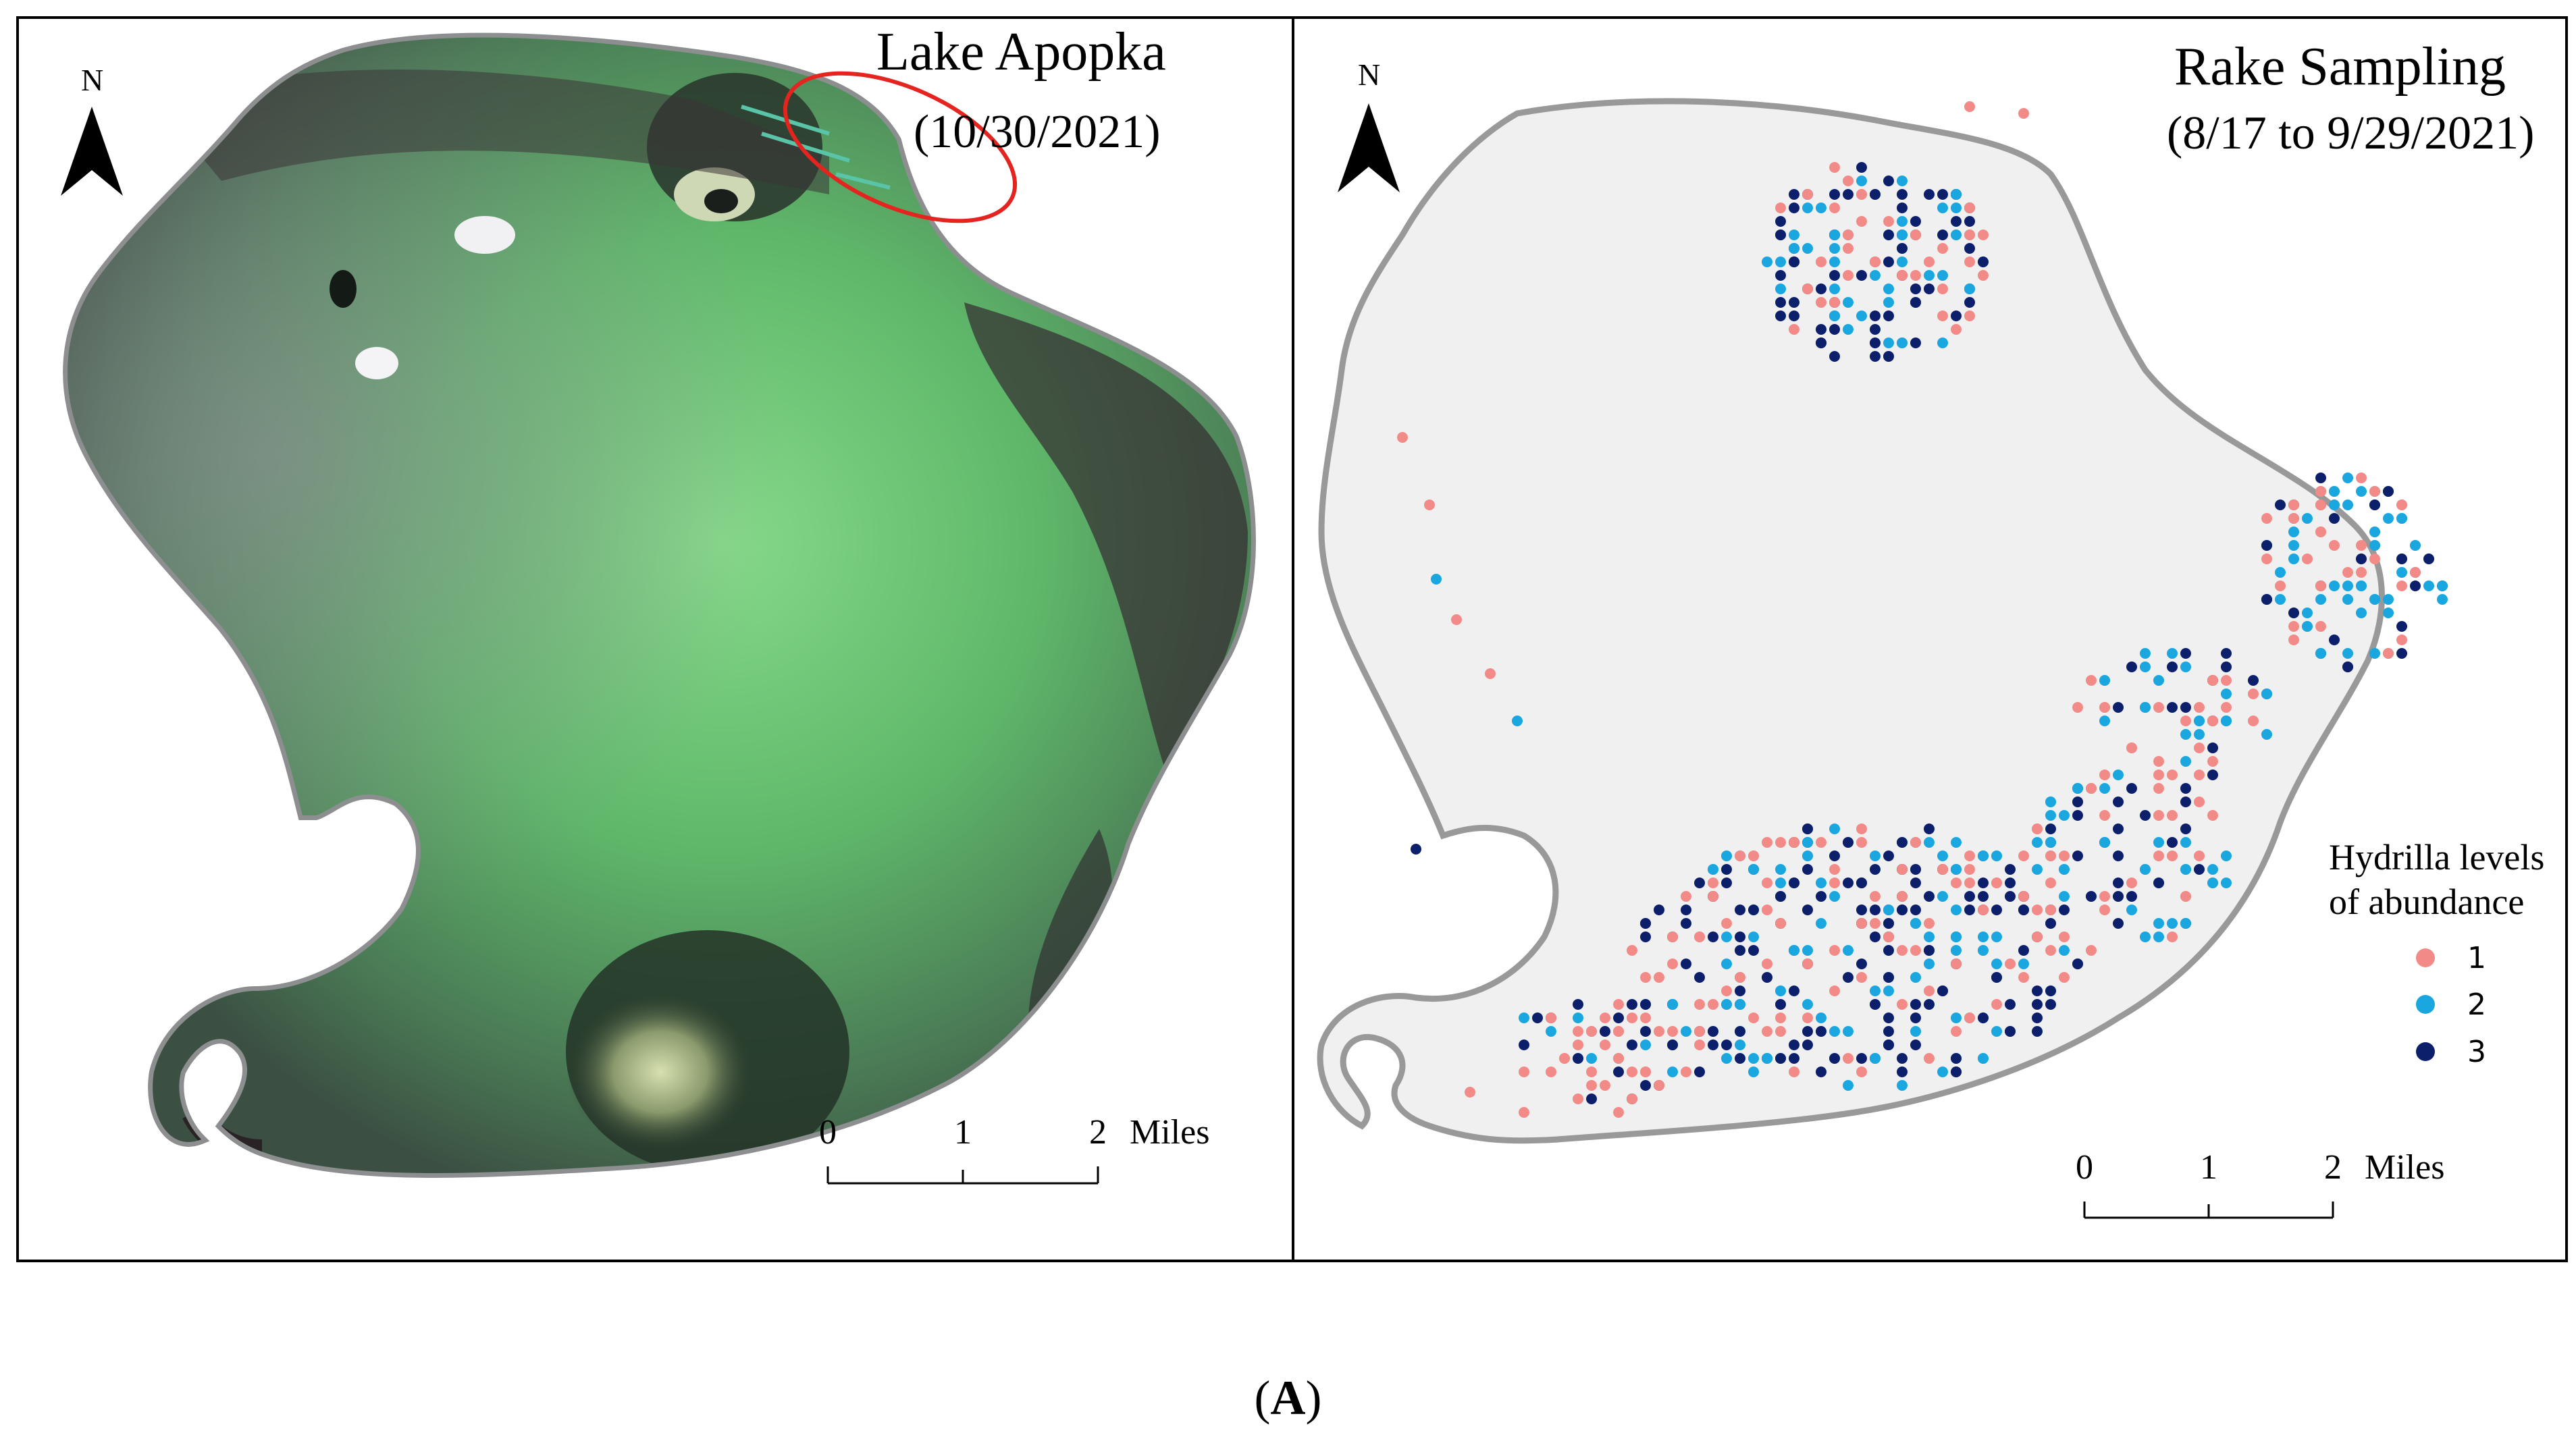 The height and width of the screenshot is (1431, 2576). What do you see at coordinates (2476, 1005) in the screenshot?
I see `legend-label-2: 2` at bounding box center [2476, 1005].